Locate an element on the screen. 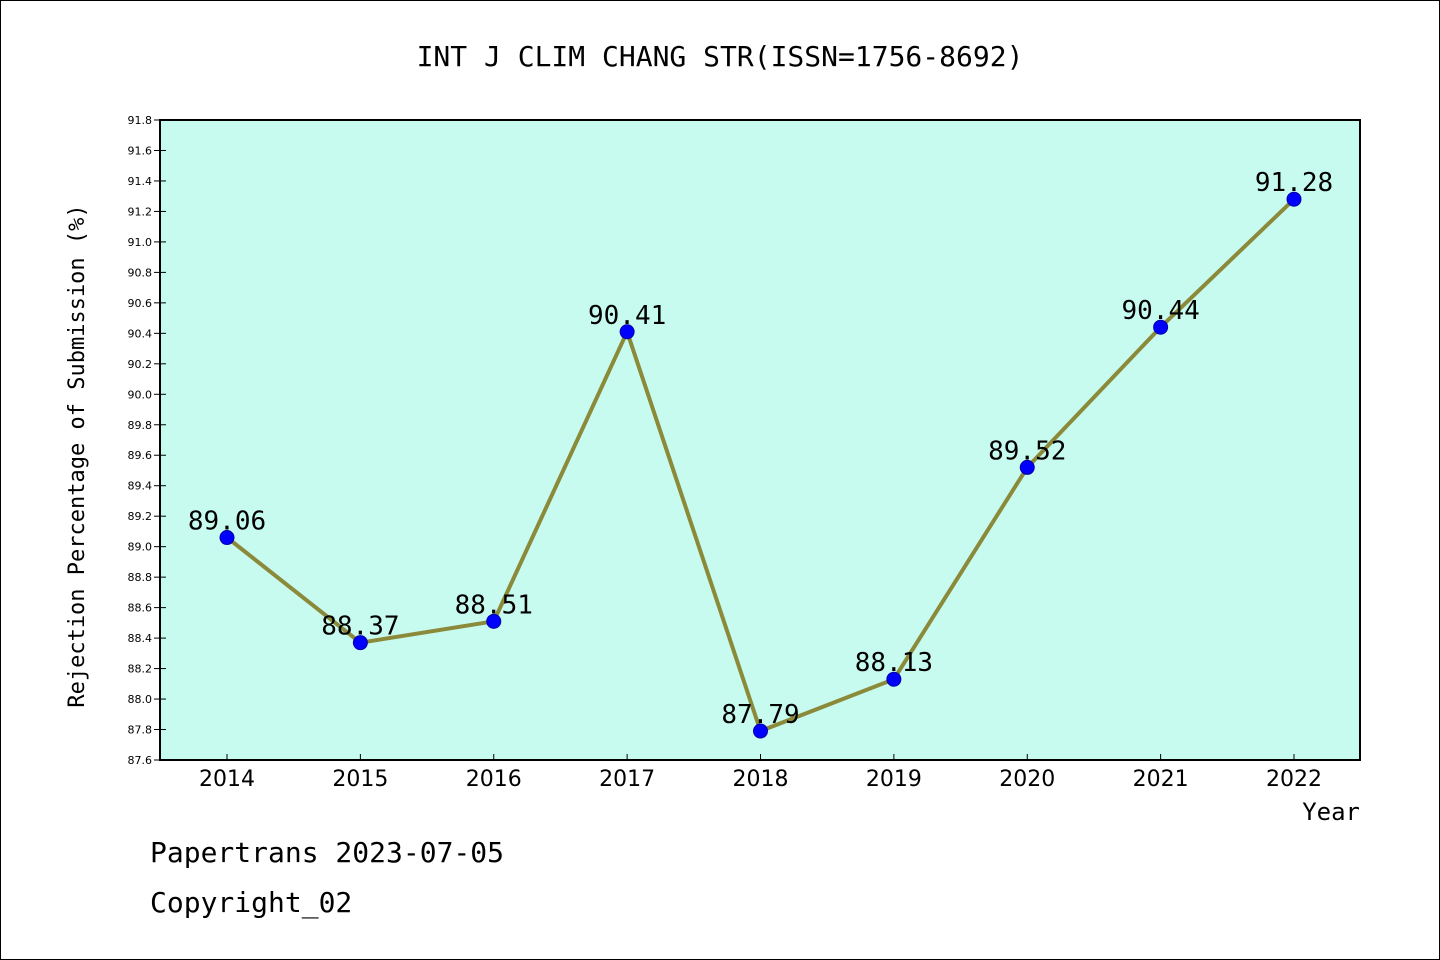 The height and width of the screenshot is (960, 1440). y-tick-label: 88.2 is located at coordinates (140, 669).